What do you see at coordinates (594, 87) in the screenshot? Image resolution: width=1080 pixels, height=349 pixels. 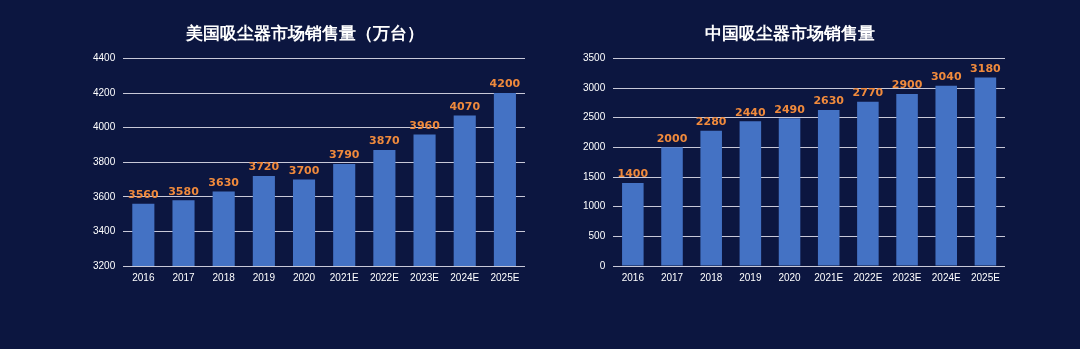 I see `y-tick-label: 3000` at bounding box center [594, 87].